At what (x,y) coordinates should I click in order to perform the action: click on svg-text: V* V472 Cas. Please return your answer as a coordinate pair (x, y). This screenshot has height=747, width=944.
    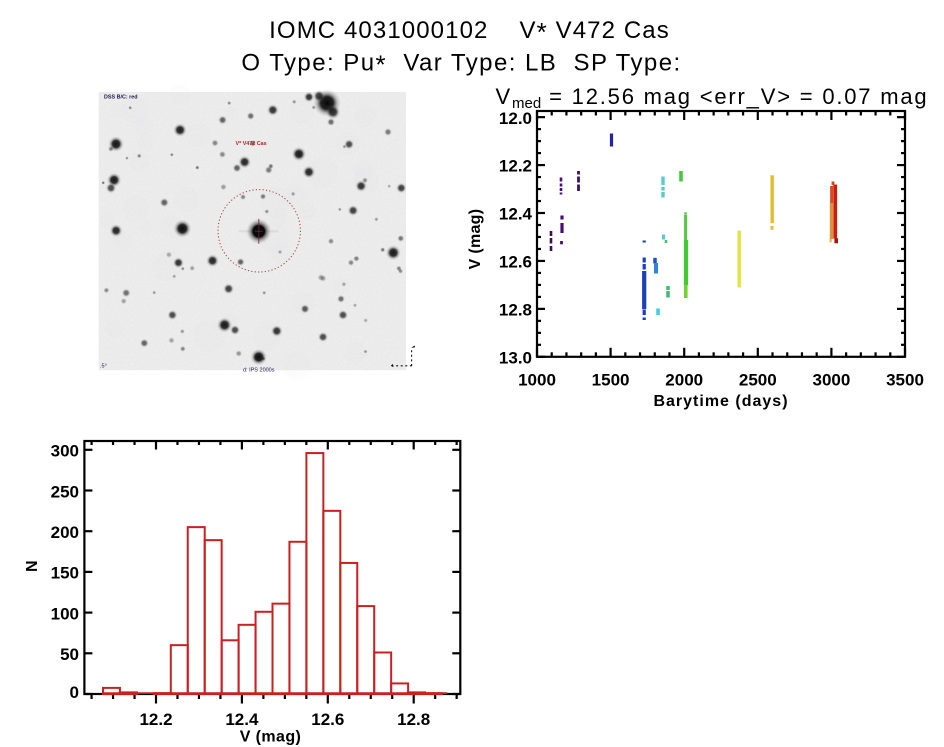
    Looking at the image, I should click on (251, 144).